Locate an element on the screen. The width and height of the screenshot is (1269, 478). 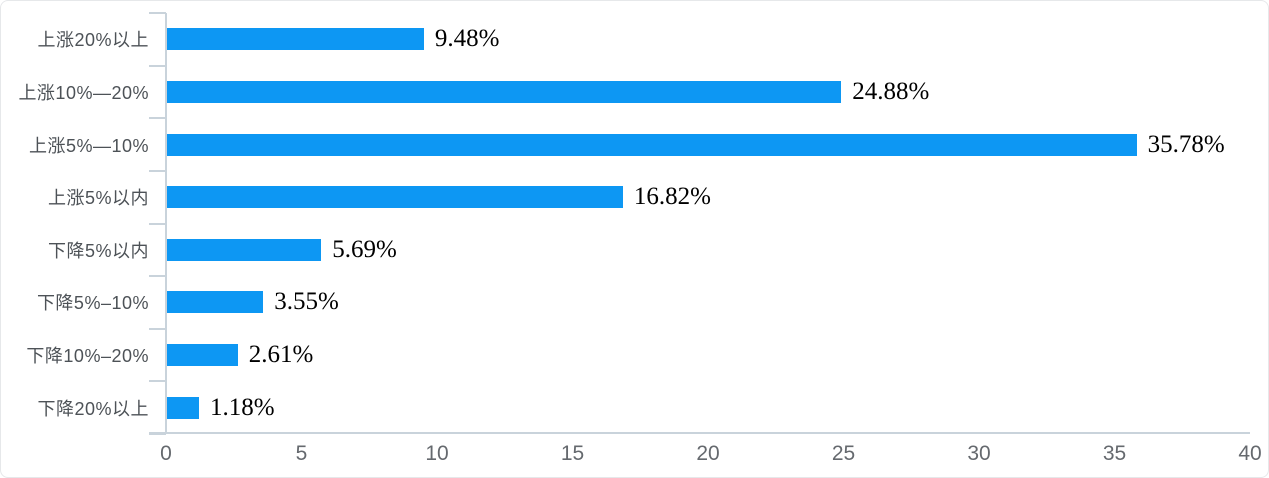
category-label: 上涨20%以上 is located at coordinates (93, 40).